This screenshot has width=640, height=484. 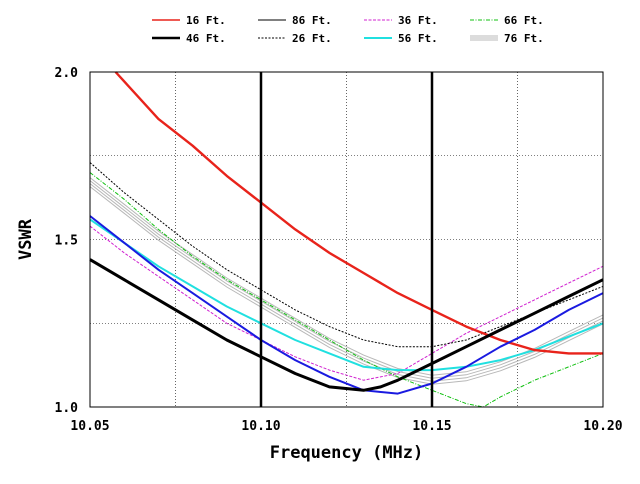 I want to click on x-tick-label: 10.15, so click(x=431, y=426).